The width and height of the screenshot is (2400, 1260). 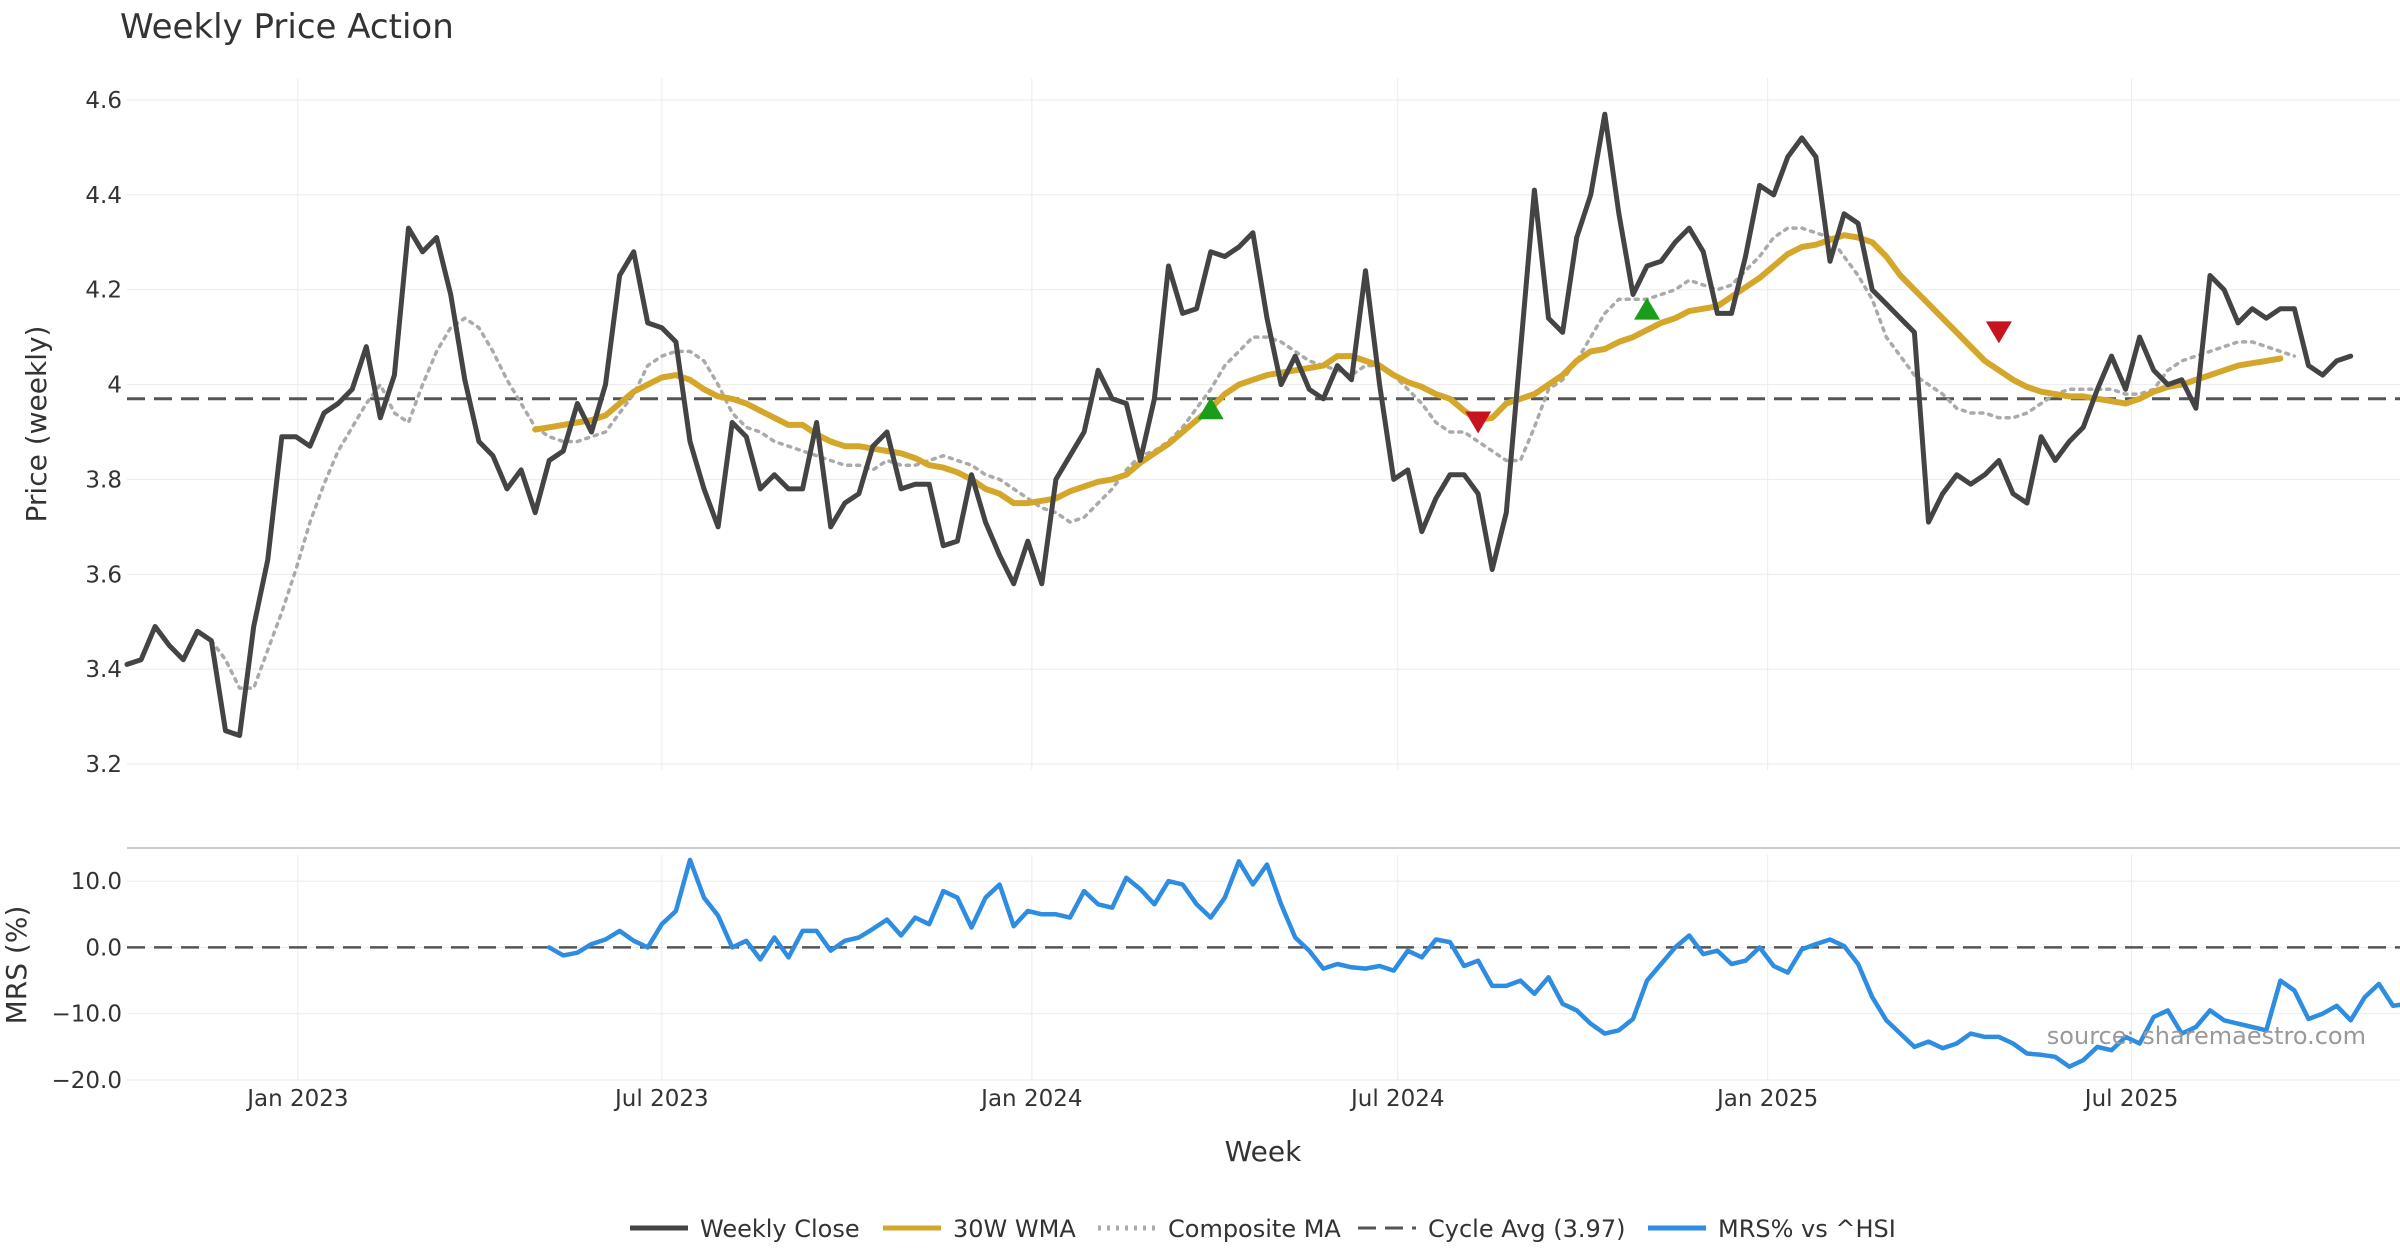 I want to click on price-y-tick-7: 4.6, so click(x=103, y=101).